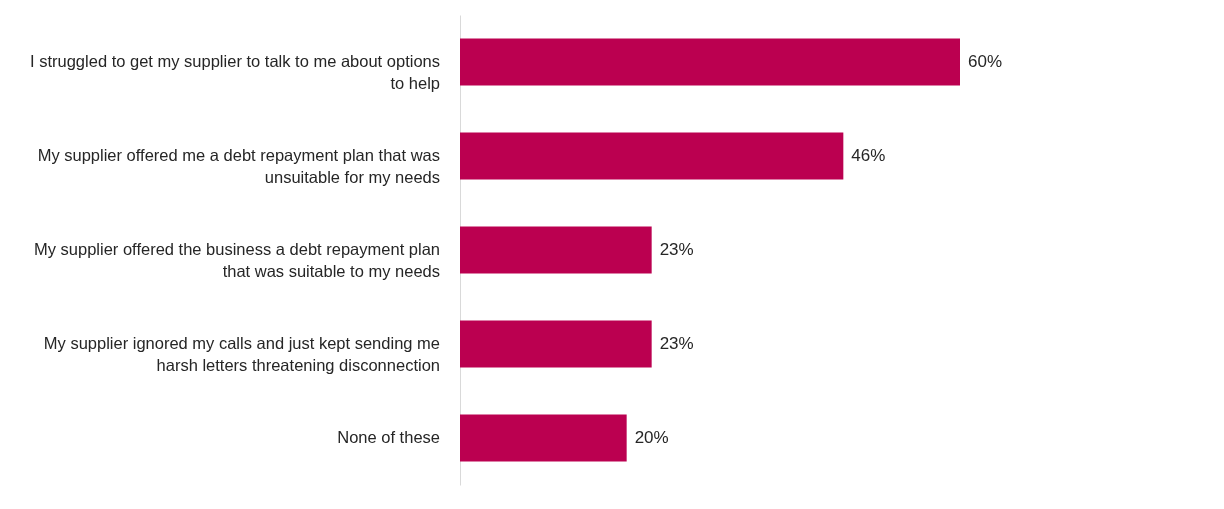 The width and height of the screenshot is (1224, 509). What do you see at coordinates (235, 72) in the screenshot?
I see `y-tick-label: I struggled to get my supplier to talk to me about options to help` at bounding box center [235, 72].